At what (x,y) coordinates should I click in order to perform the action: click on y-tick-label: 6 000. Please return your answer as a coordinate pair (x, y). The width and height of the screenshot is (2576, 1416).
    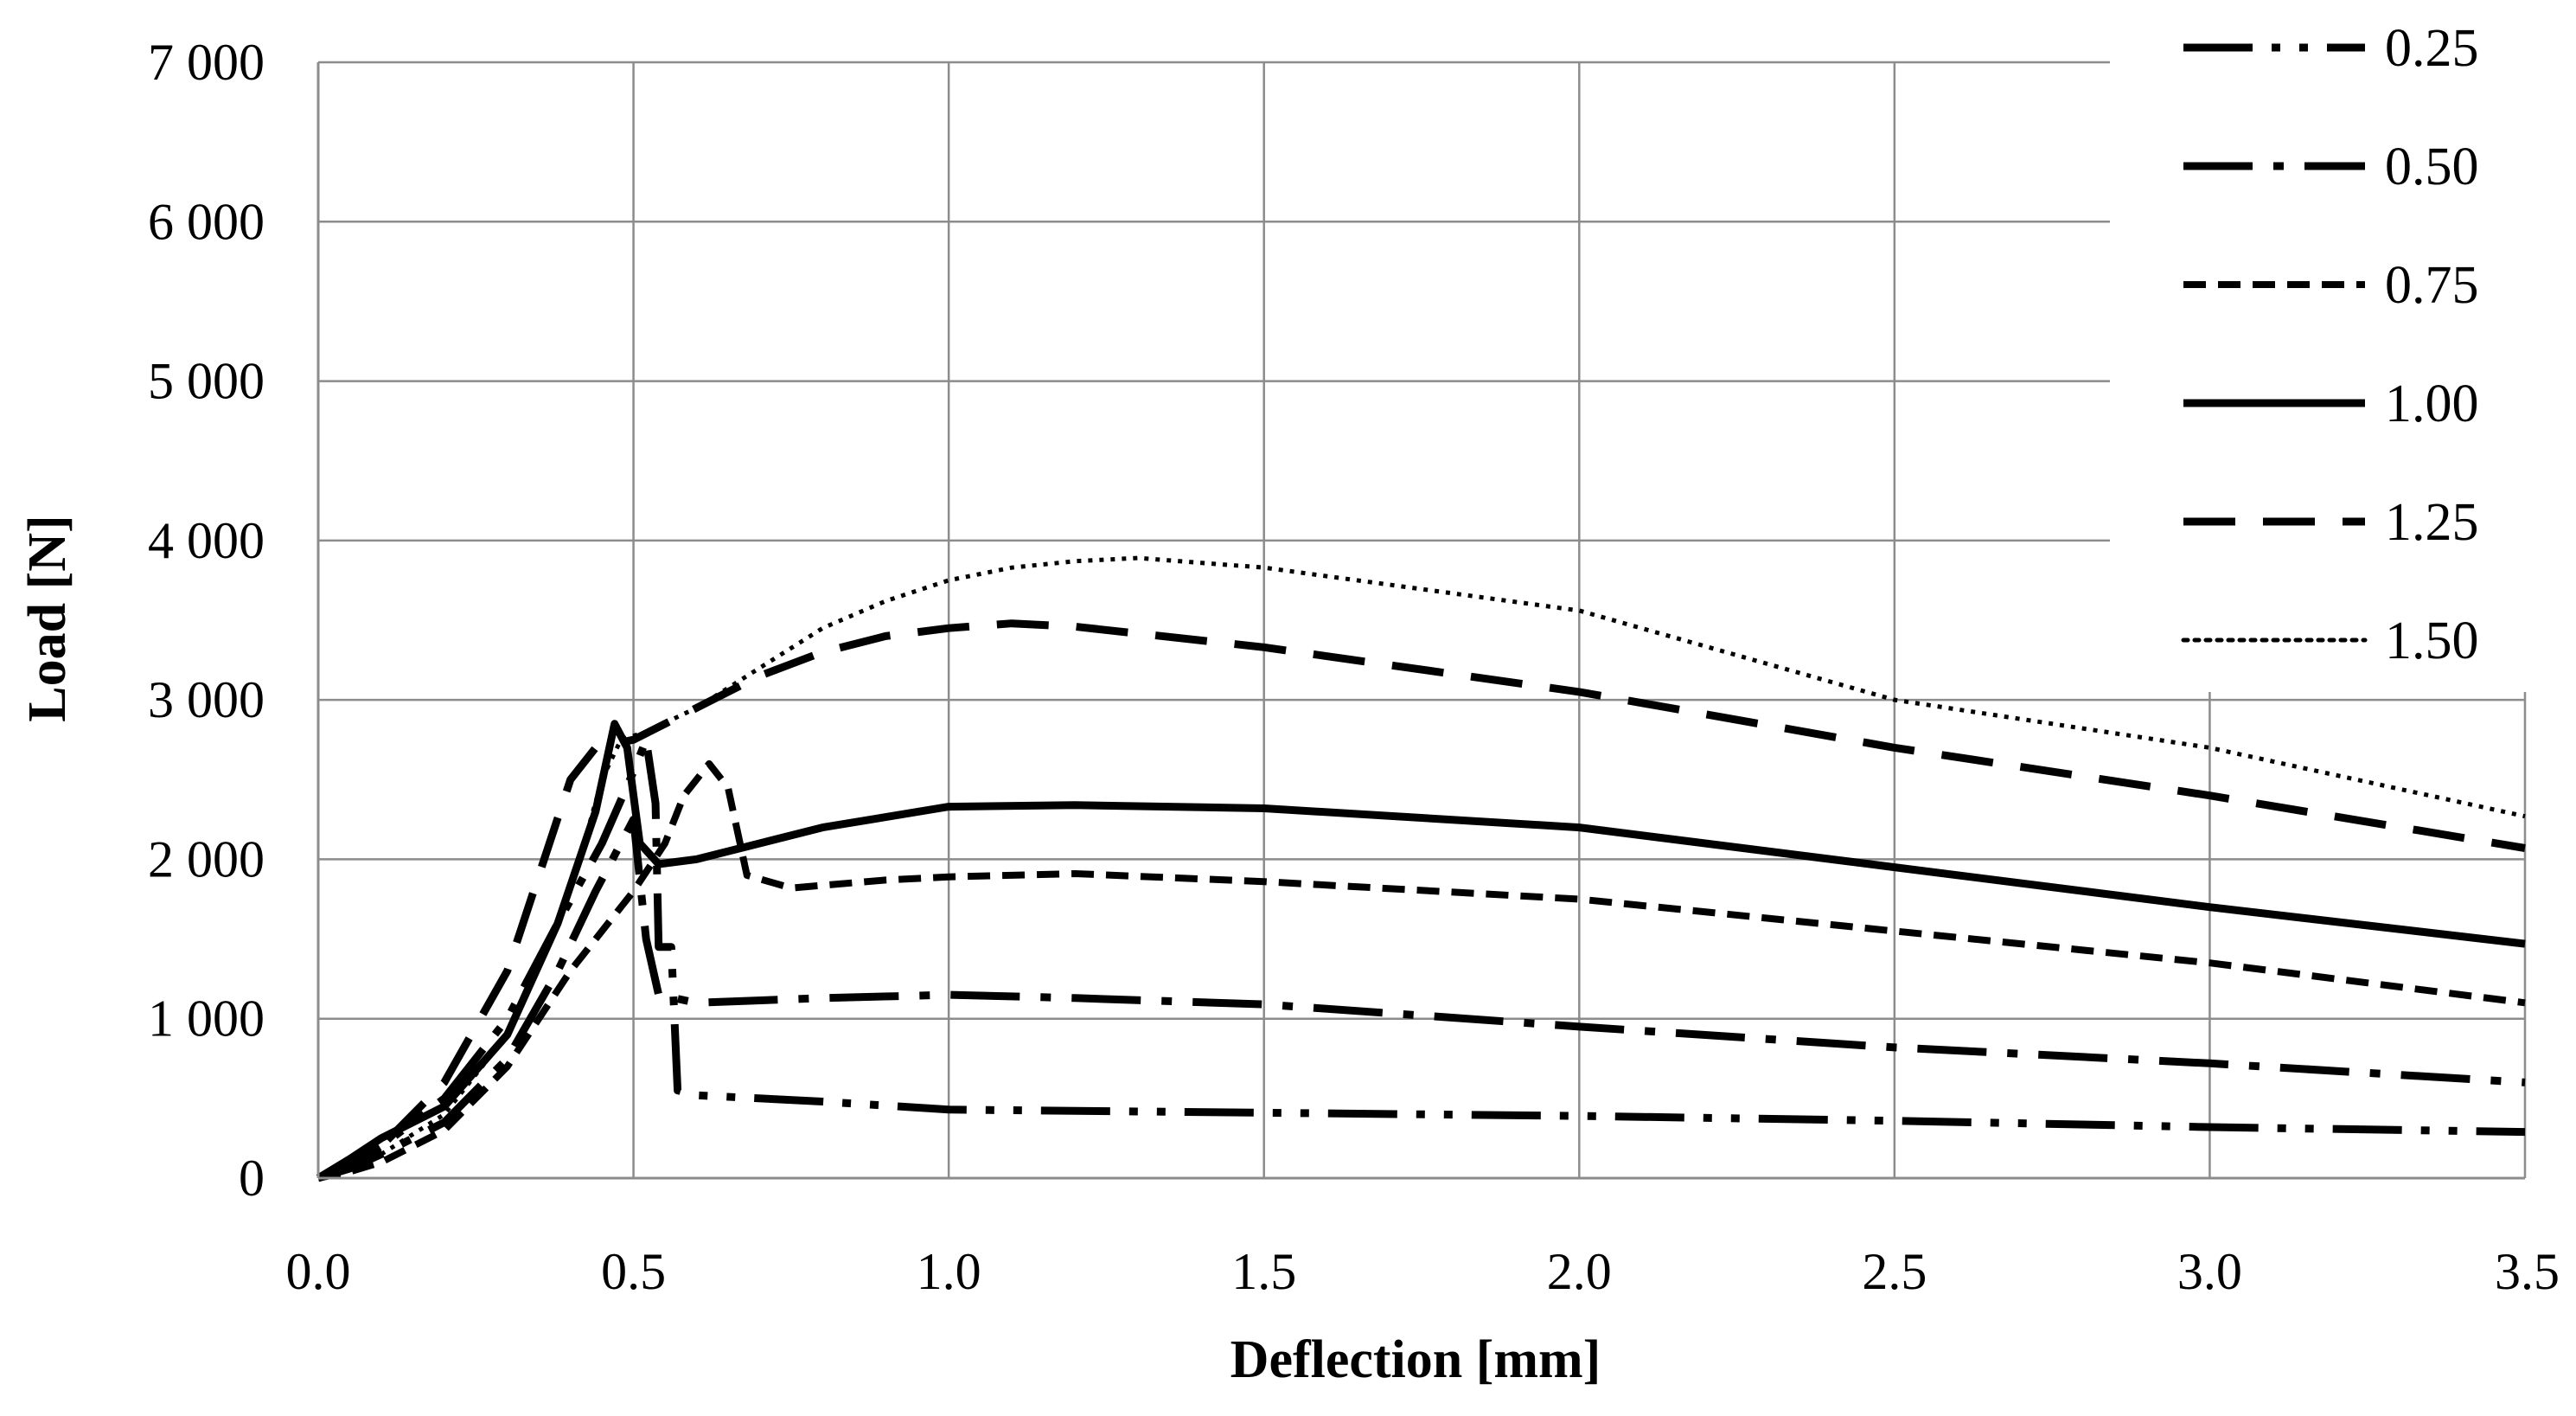
    Looking at the image, I should click on (207, 221).